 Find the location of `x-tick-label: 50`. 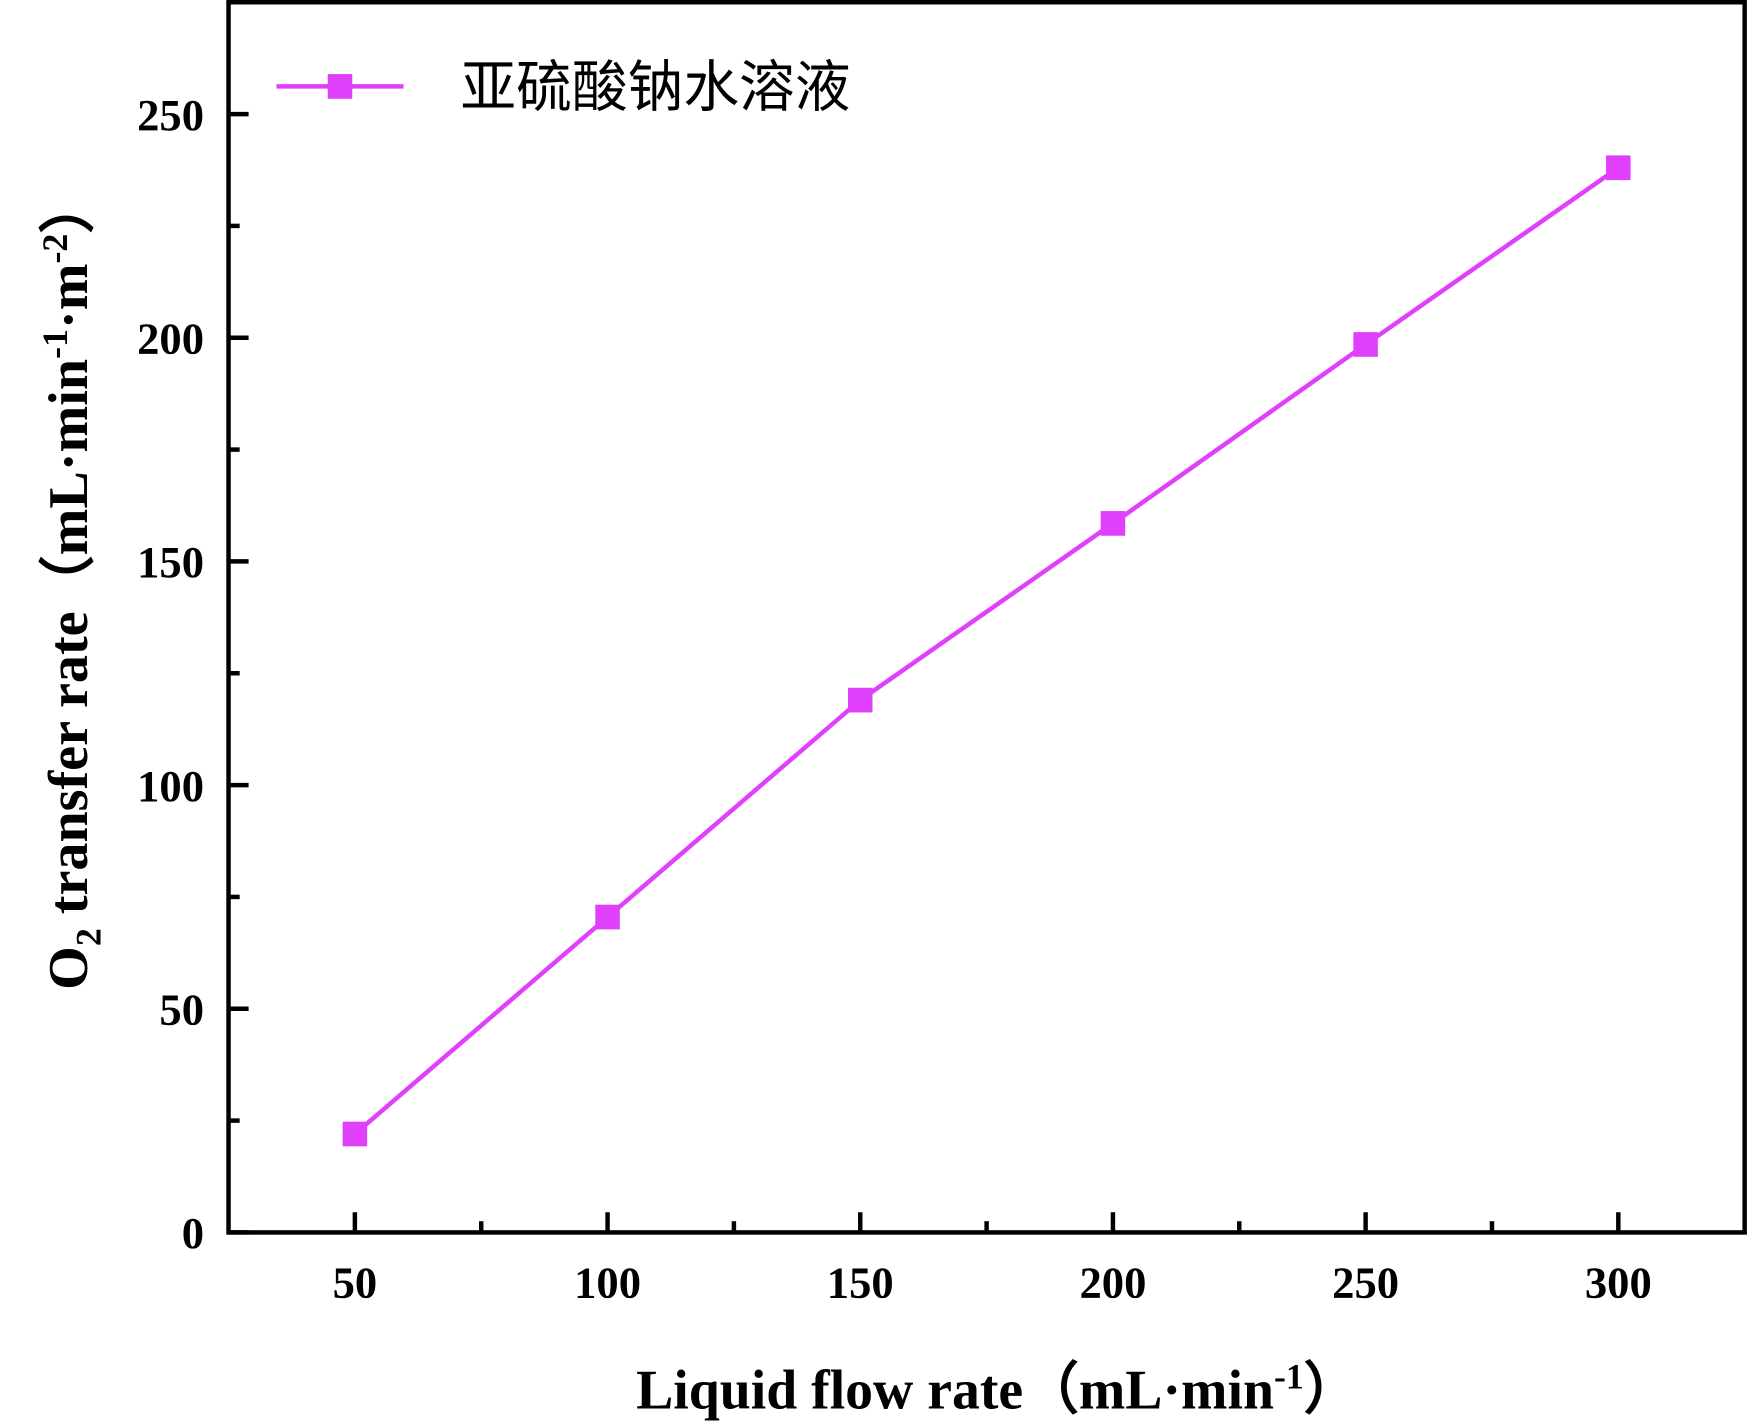

x-tick-label: 50 is located at coordinates (355, 1282).